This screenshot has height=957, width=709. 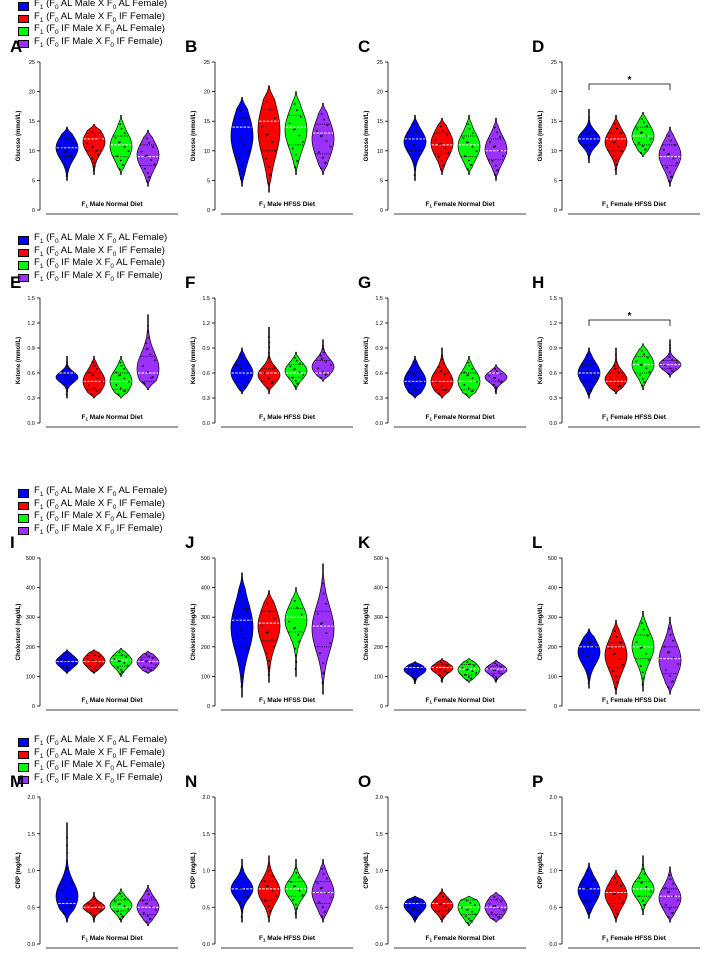 What do you see at coordinates (553, 424) in the screenshot?
I see `y-tick-label: 0.0` at bounding box center [553, 424].